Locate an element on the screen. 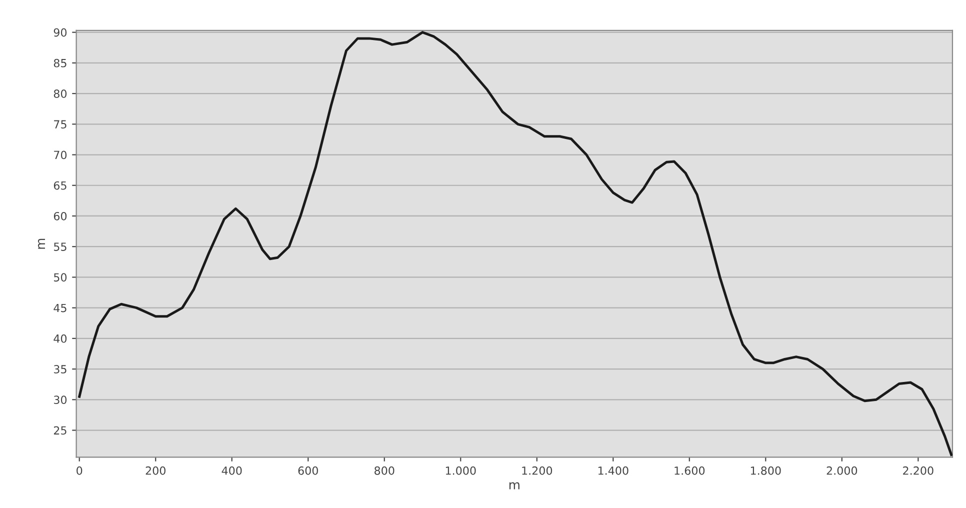 The height and width of the screenshot is (508, 966). y-tick-label: 60 is located at coordinates (60, 216).